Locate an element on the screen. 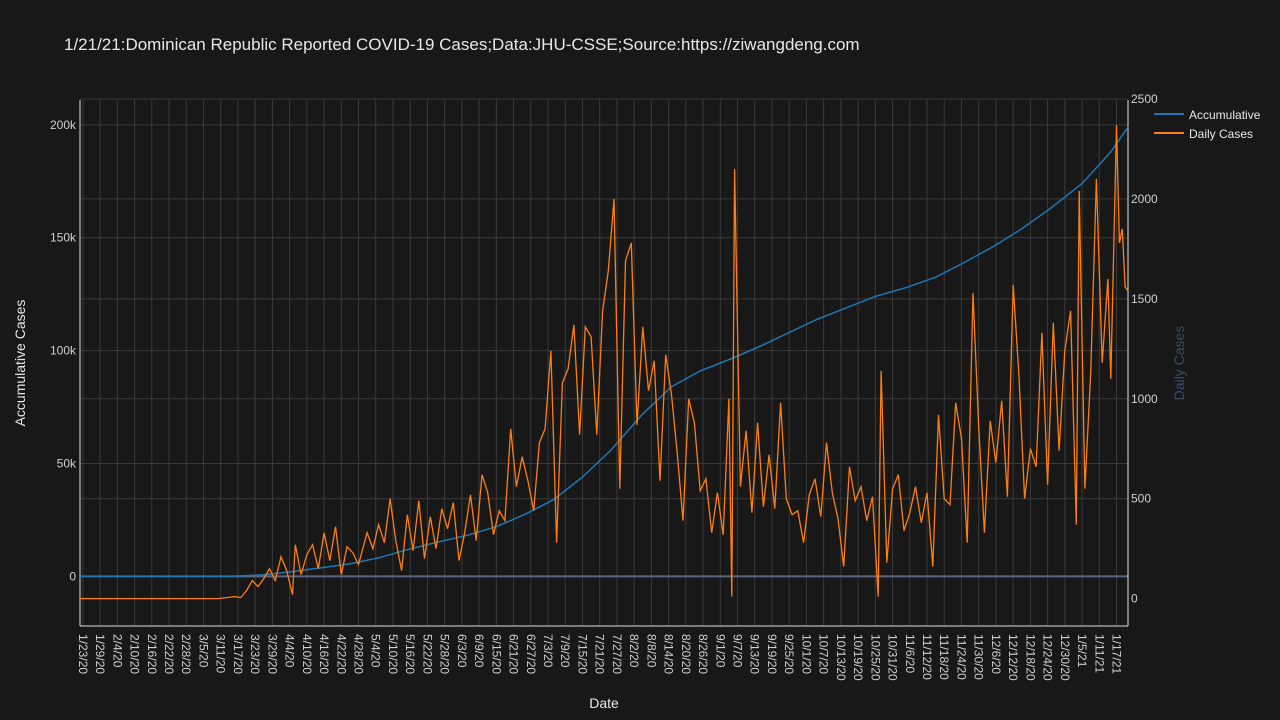 The width and height of the screenshot is (1280, 720). y-axis-title: Accumulative Cases is located at coordinates (20, 363).